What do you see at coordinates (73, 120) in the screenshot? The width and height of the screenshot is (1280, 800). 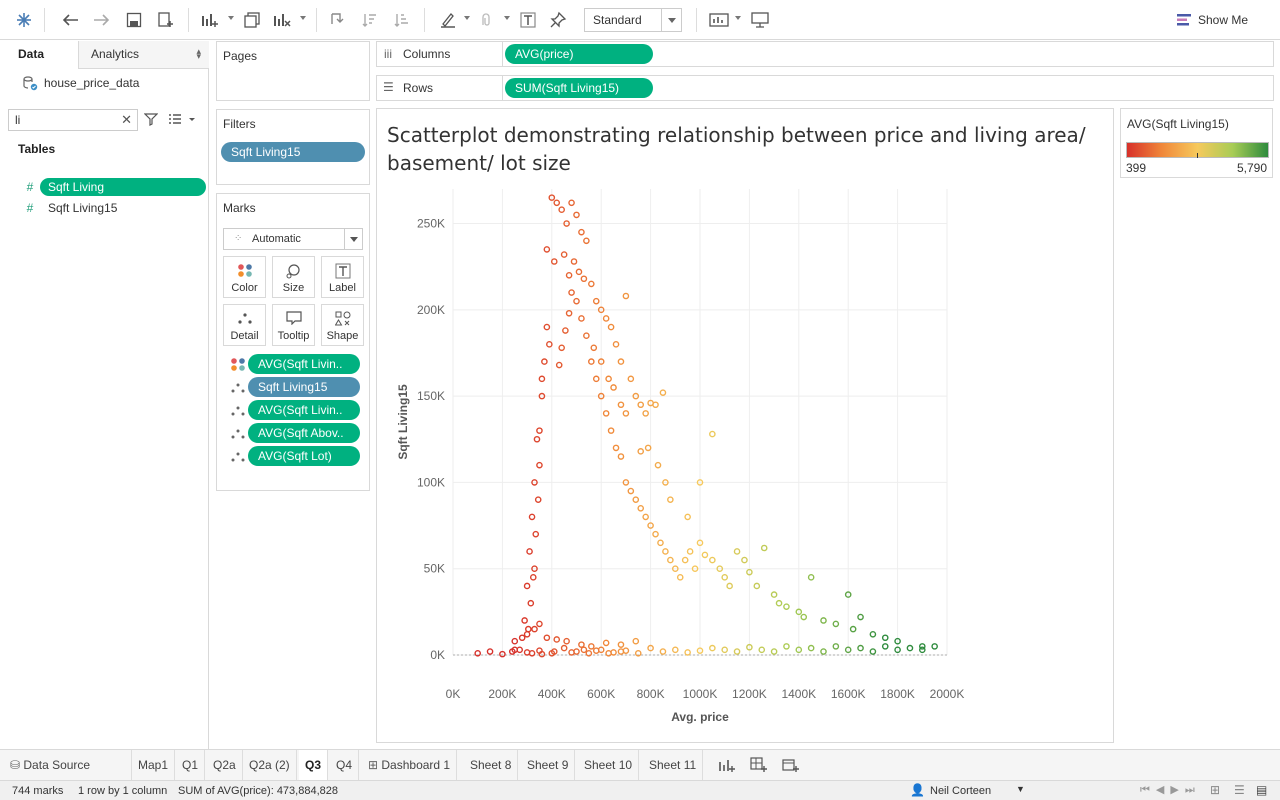 I see `field-search-input: li ✕` at bounding box center [73, 120].